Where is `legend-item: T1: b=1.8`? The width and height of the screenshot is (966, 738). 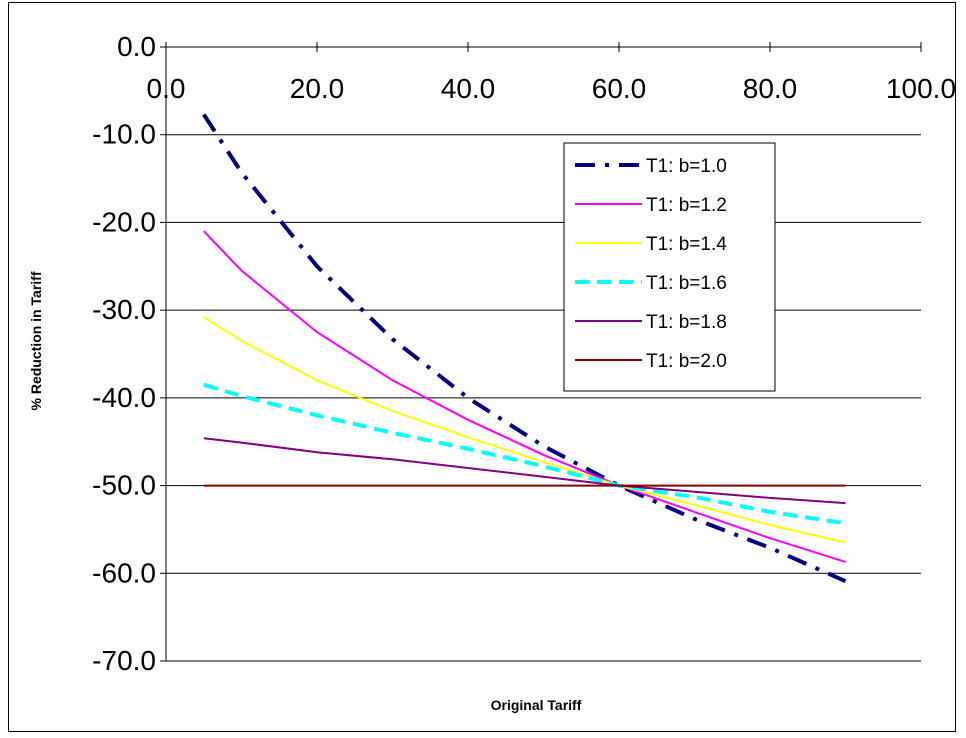 legend-item: T1: b=1.8 is located at coordinates (651, 322).